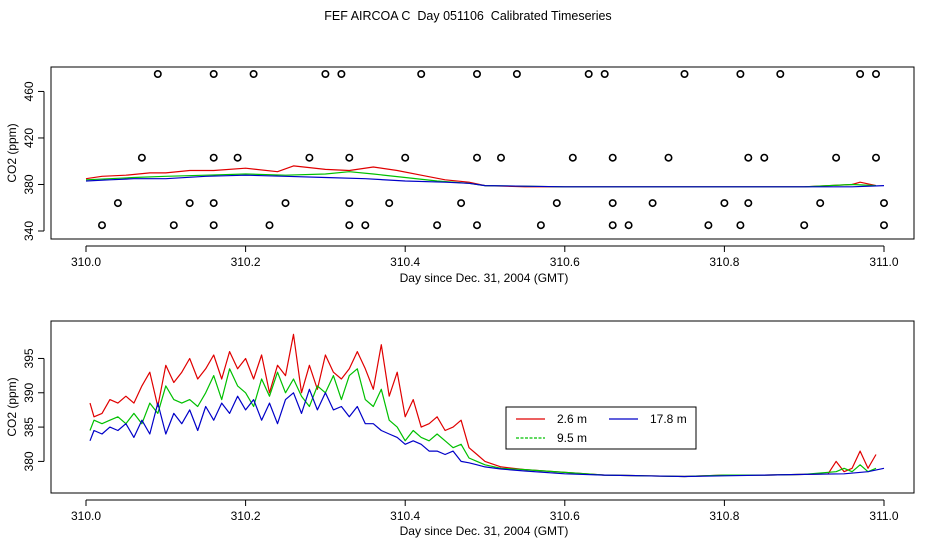 This screenshot has width=936, height=540. I want to click on top-y-tick-label: 340, so click(29, 231).